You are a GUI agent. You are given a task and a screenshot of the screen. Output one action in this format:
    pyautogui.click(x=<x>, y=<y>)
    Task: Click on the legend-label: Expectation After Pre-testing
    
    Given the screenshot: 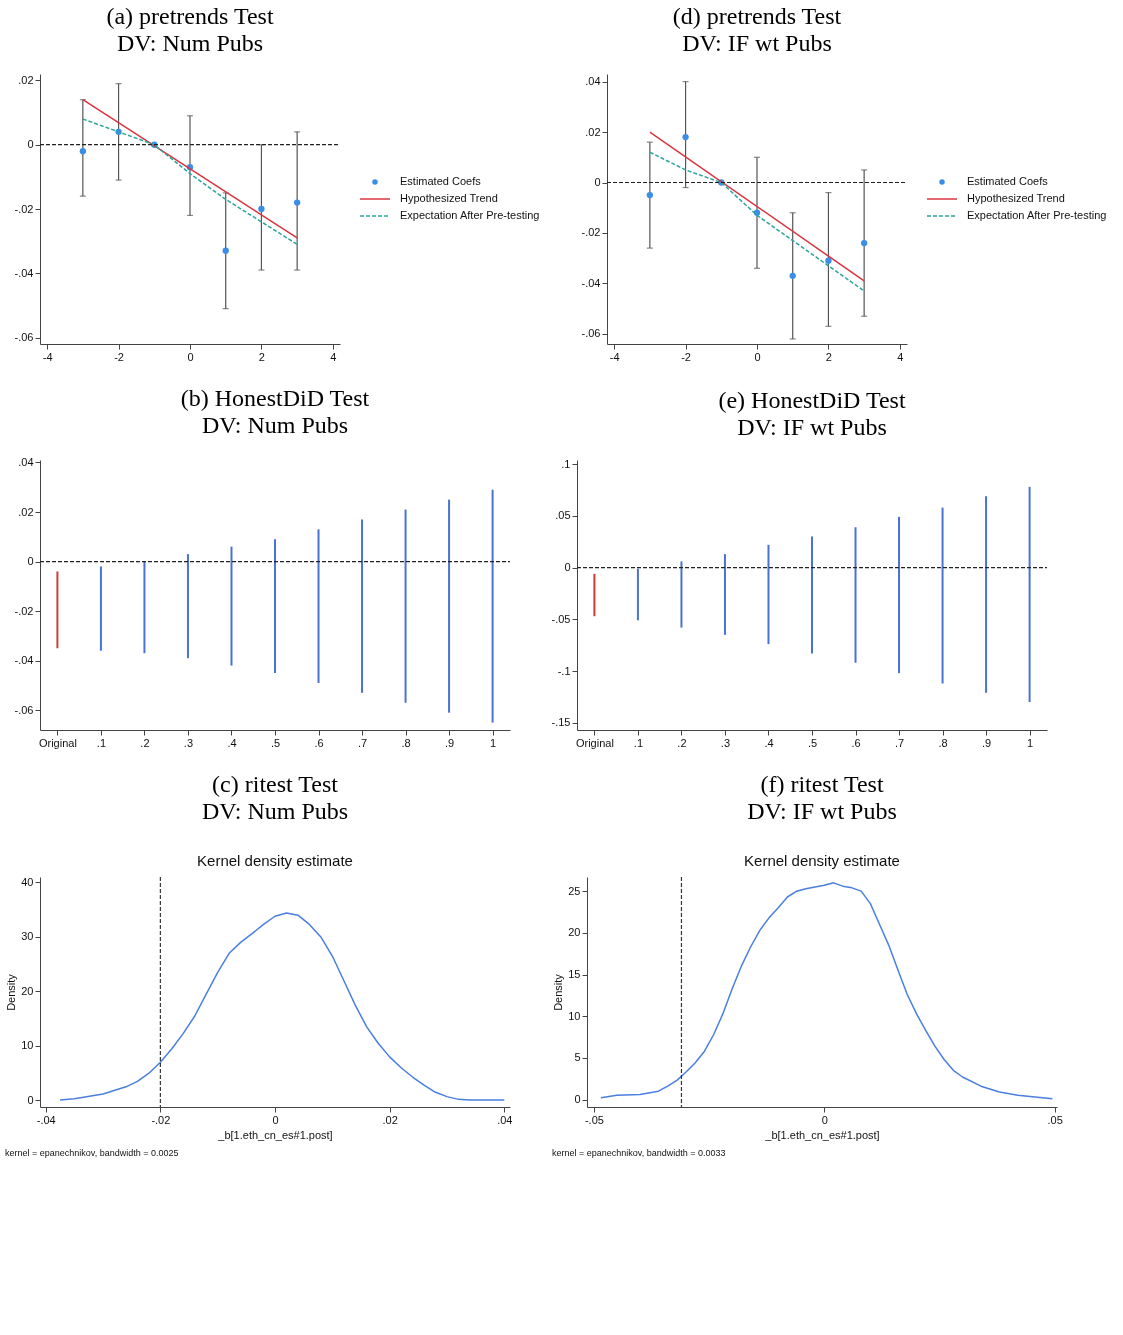 What is the action you would take?
    pyautogui.click(x=470, y=215)
    